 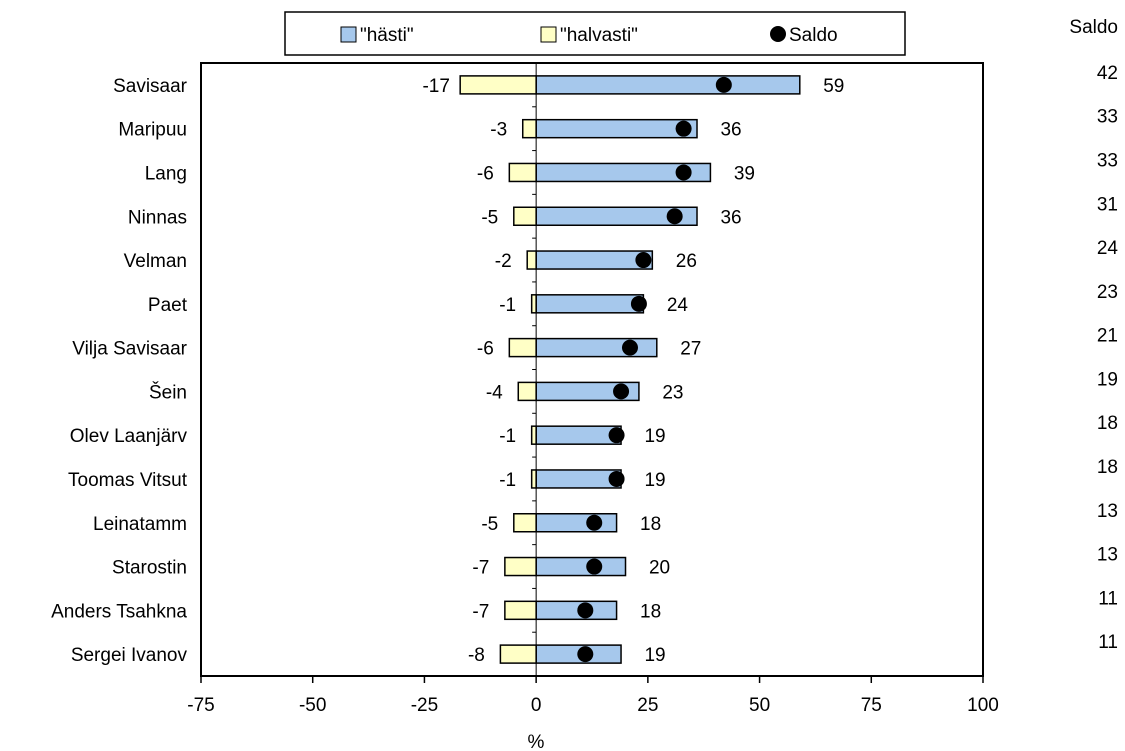 I want to click on x-tick-label: -25, so click(x=424, y=705).